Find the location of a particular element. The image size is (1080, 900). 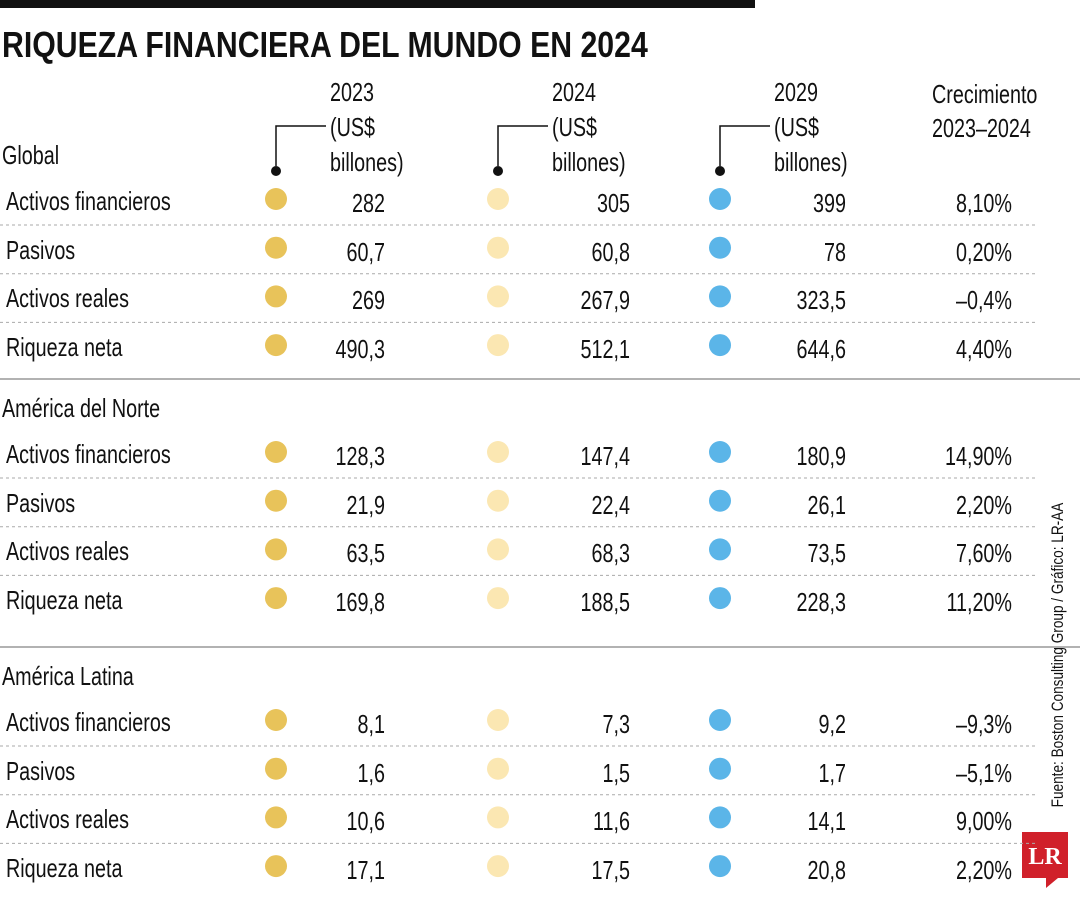

cell-value: 512,1 is located at coordinates (605, 349).